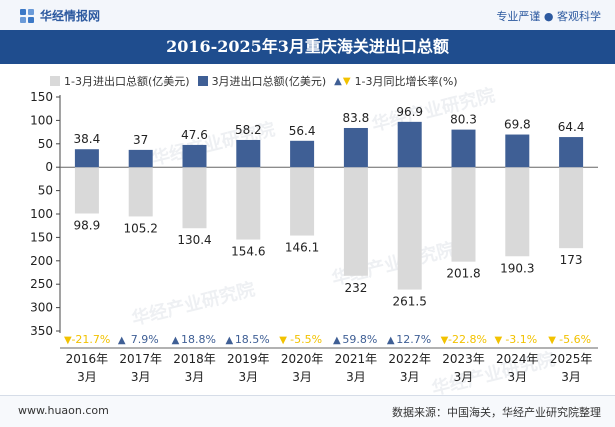 The image size is (615, 427). What do you see at coordinates (248, 252) in the screenshot?
I see `data-label-ytd: 154.6` at bounding box center [248, 252].